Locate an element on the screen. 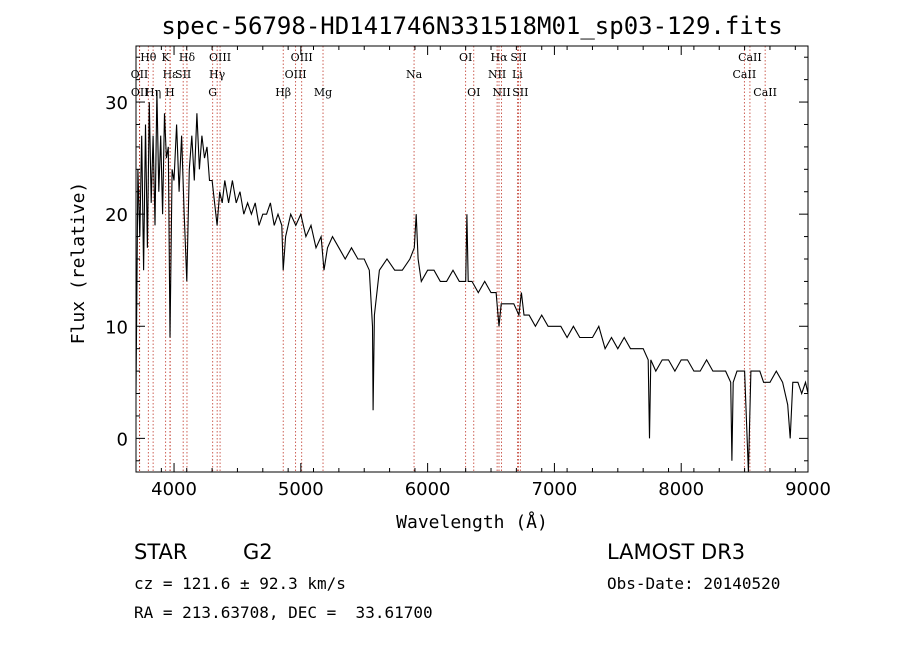 This screenshot has width=900, height=649. y-tick-label: 0 is located at coordinates (122, 439).